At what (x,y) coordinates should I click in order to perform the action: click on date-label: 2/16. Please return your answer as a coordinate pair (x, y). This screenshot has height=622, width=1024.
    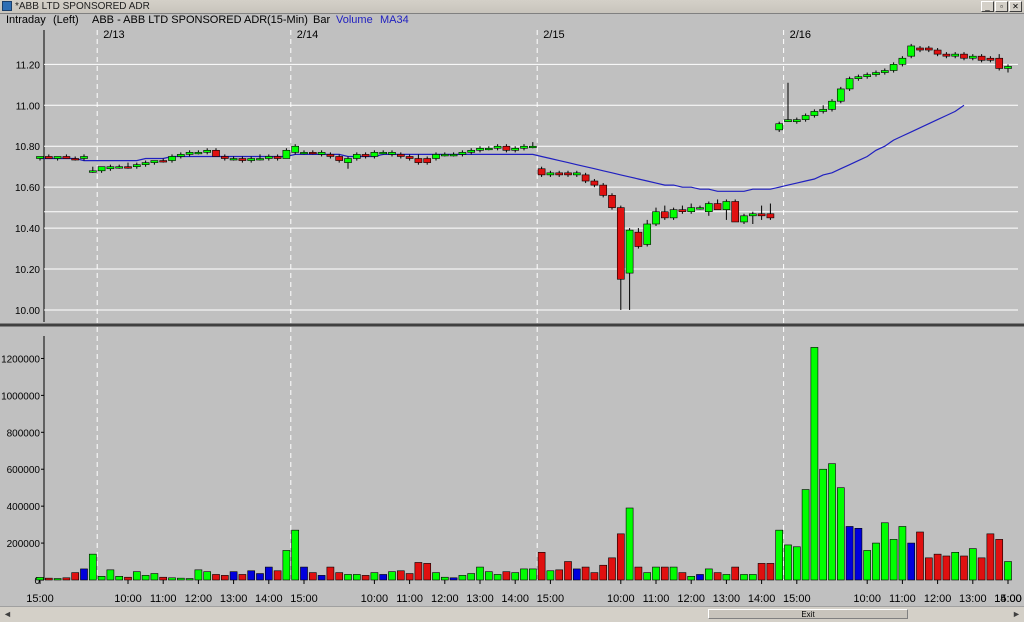
    Looking at the image, I should click on (800, 35).